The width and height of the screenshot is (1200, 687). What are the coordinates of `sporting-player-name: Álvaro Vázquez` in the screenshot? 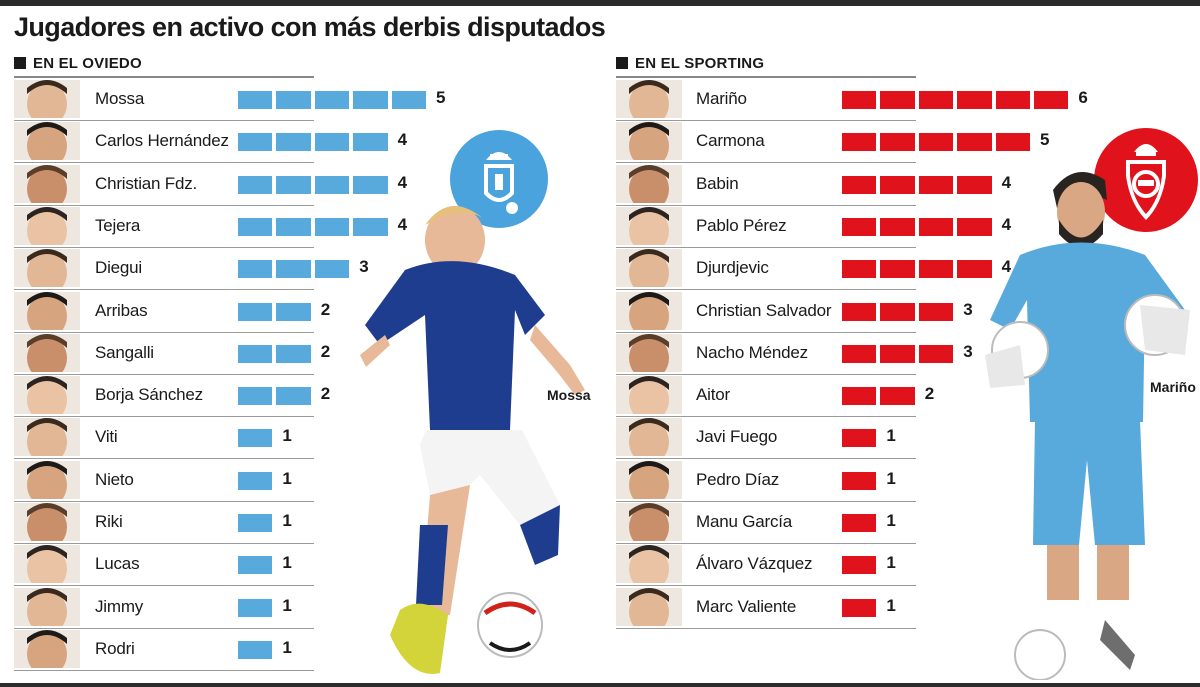 It's located at (754, 564).